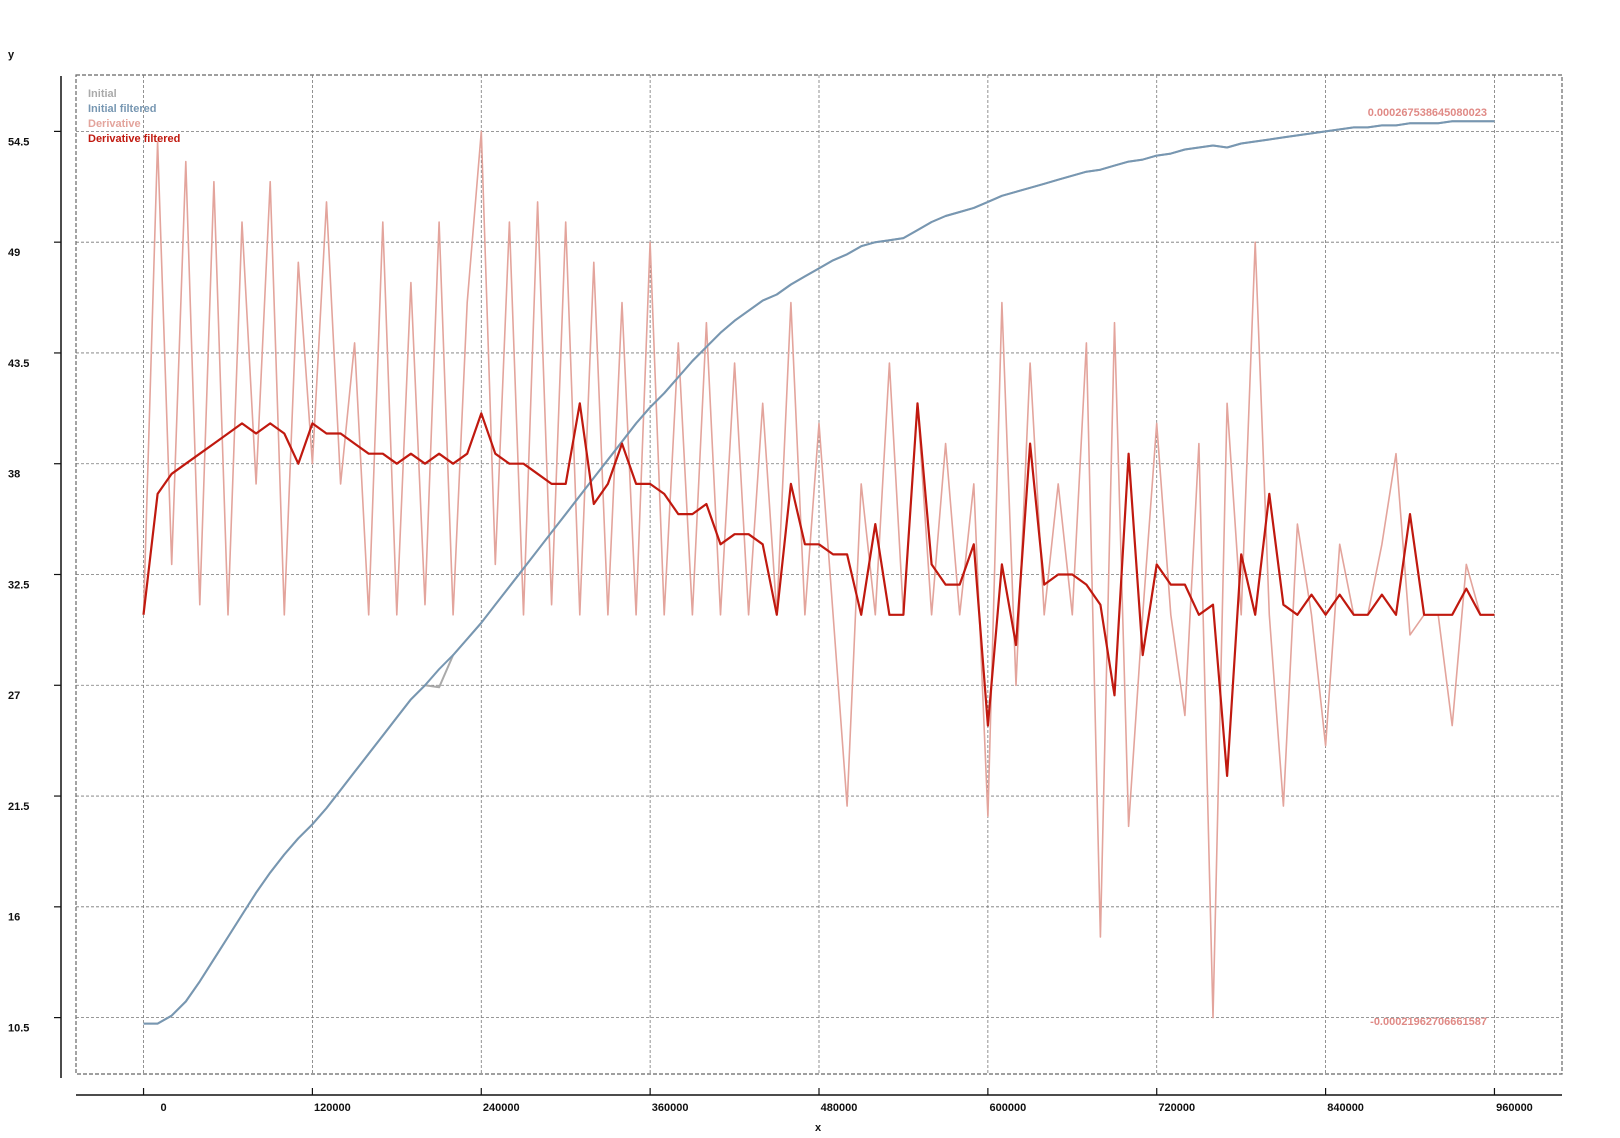 The height and width of the screenshot is (1138, 1620). What do you see at coordinates (18, 364) in the screenshot?
I see `y-tick-label: 43.5` at bounding box center [18, 364].